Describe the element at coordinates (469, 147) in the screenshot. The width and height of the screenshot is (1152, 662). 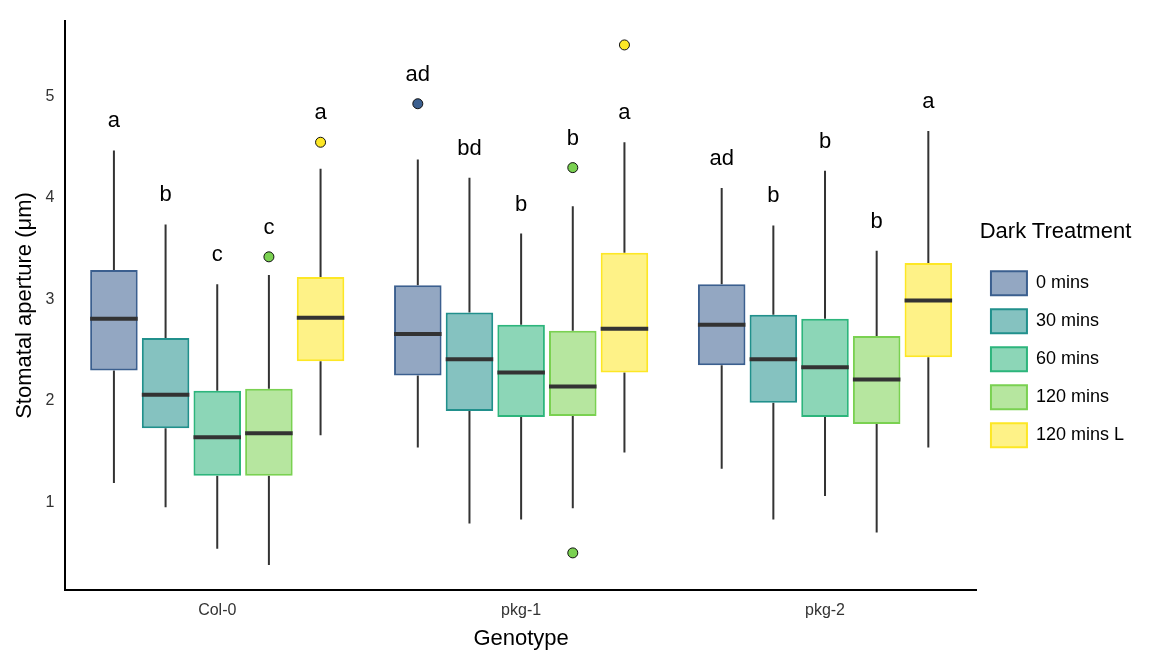
I see `annotation: bd` at that location.